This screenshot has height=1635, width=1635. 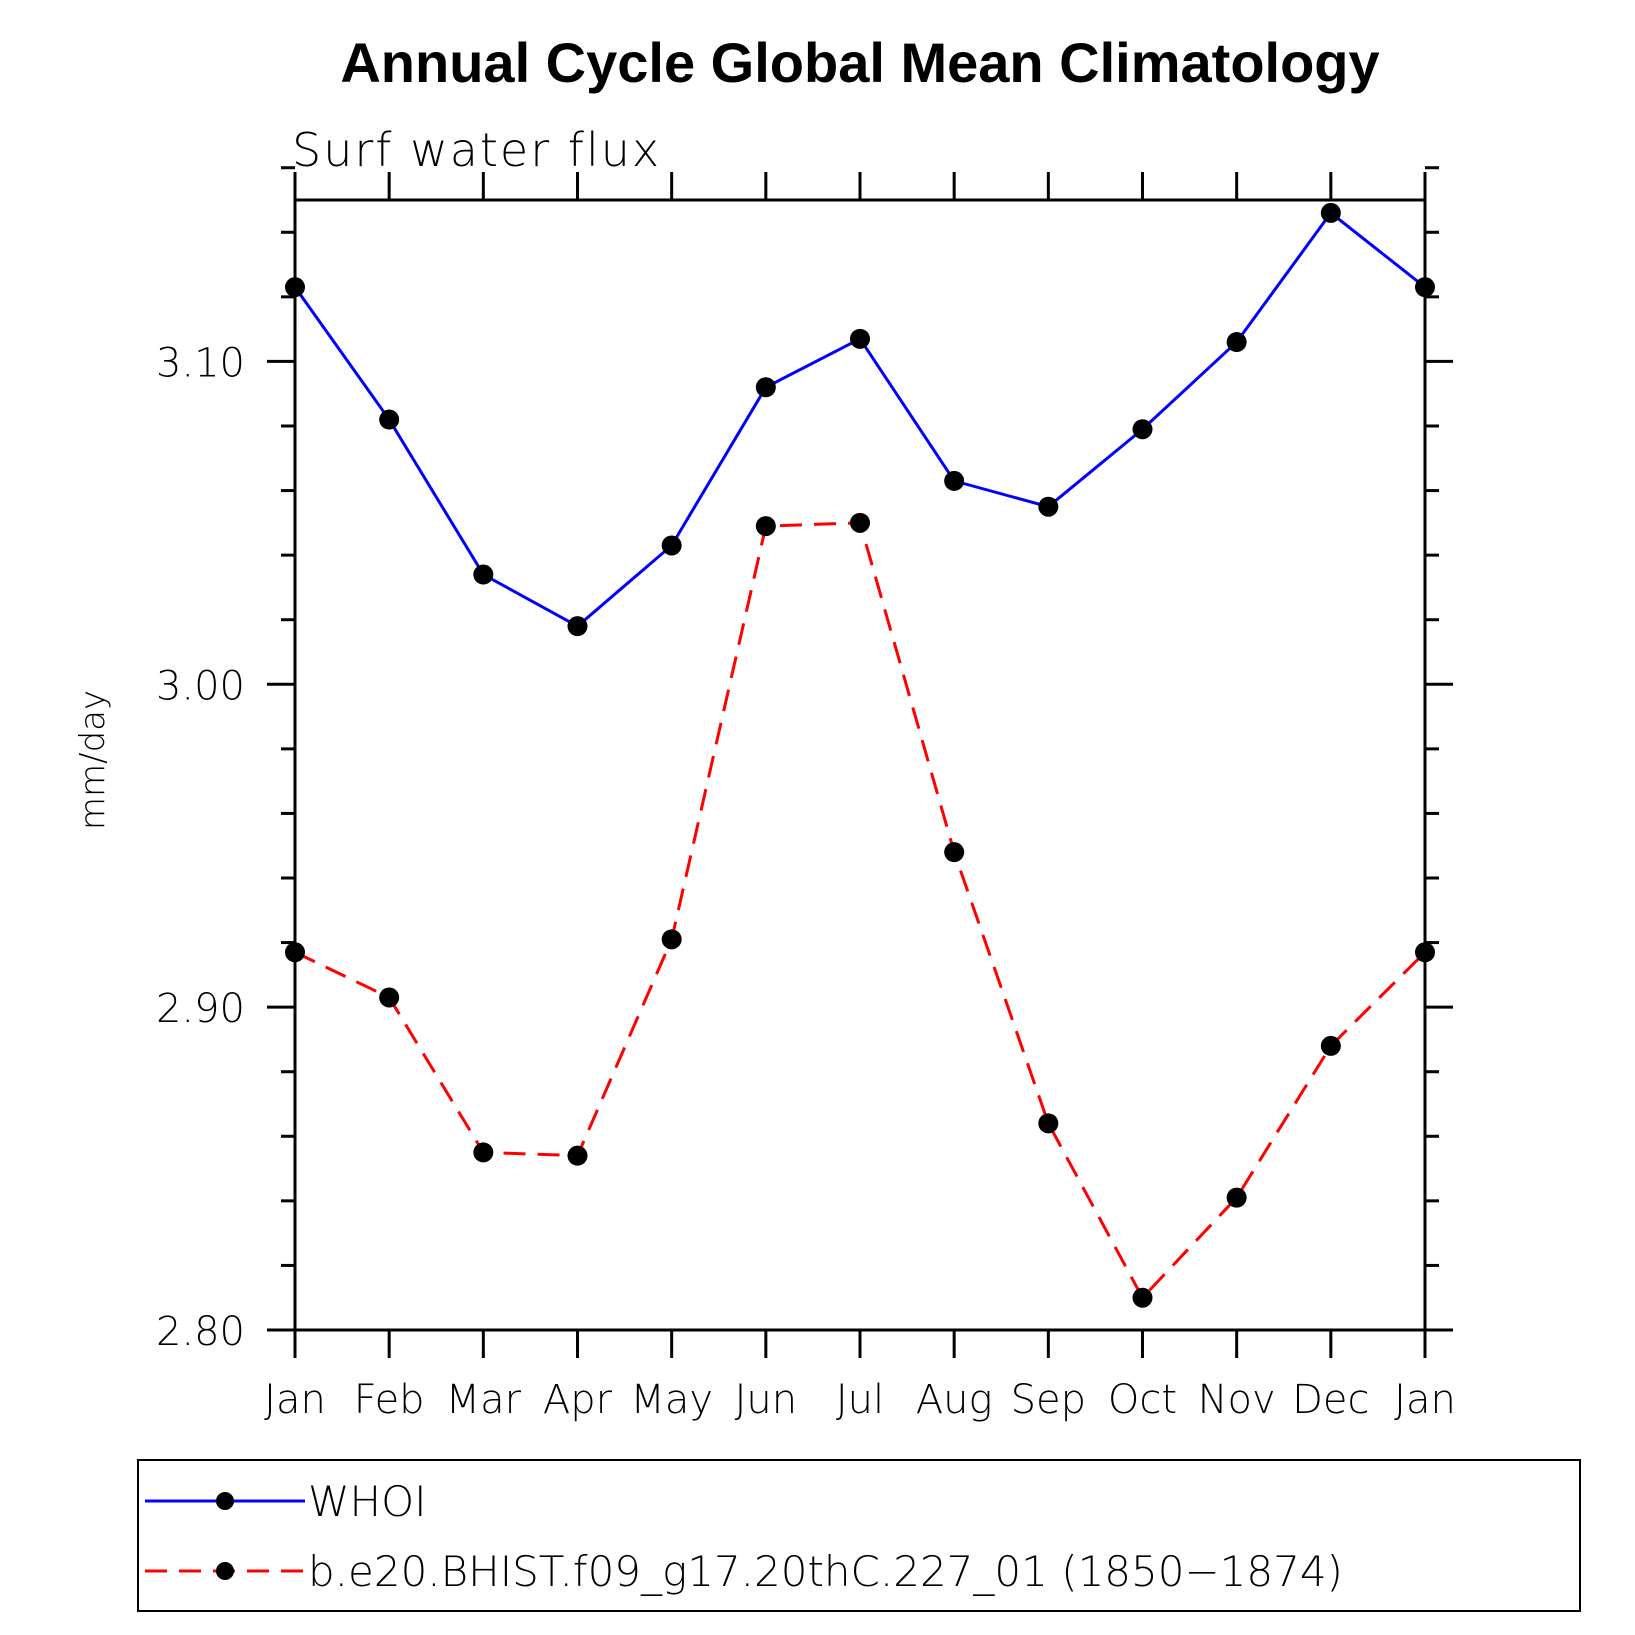 I want to click on x-tick-label: Feb, so click(x=389, y=1400).